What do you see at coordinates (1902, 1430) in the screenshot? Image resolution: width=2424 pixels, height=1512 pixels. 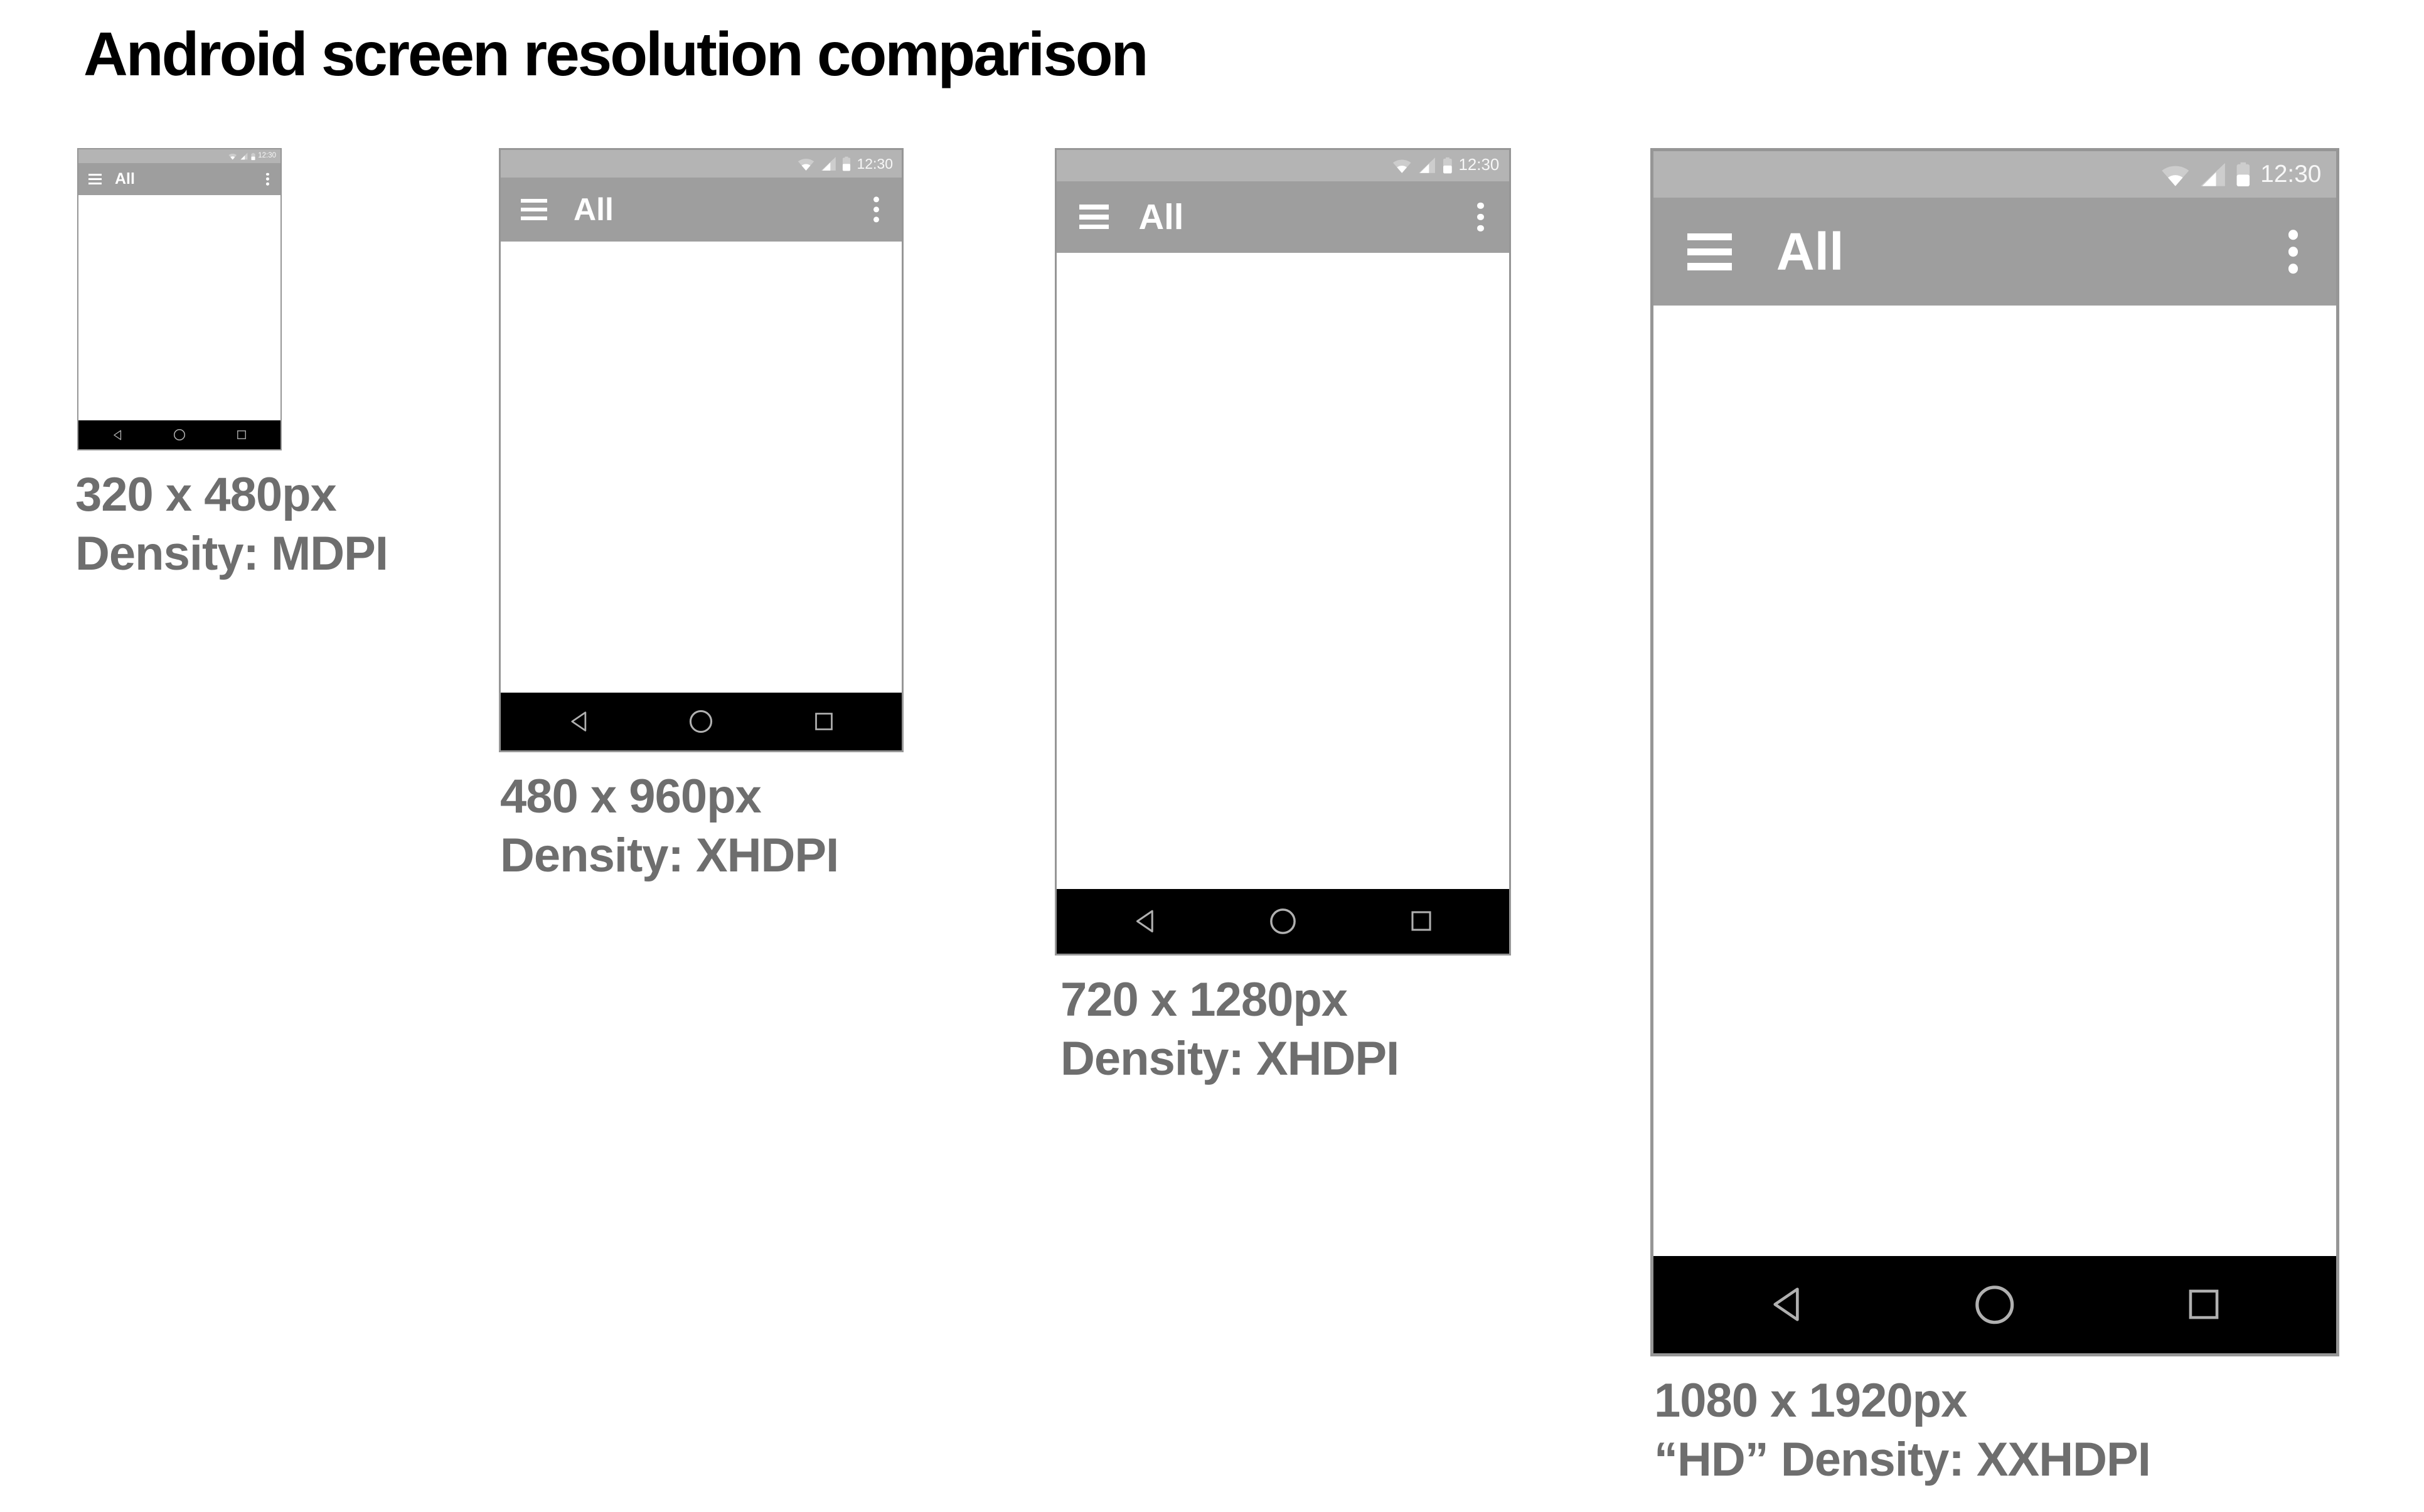 I see `phone-caption: 1080 x 1920px “HD” Density: XXHDPI` at bounding box center [1902, 1430].